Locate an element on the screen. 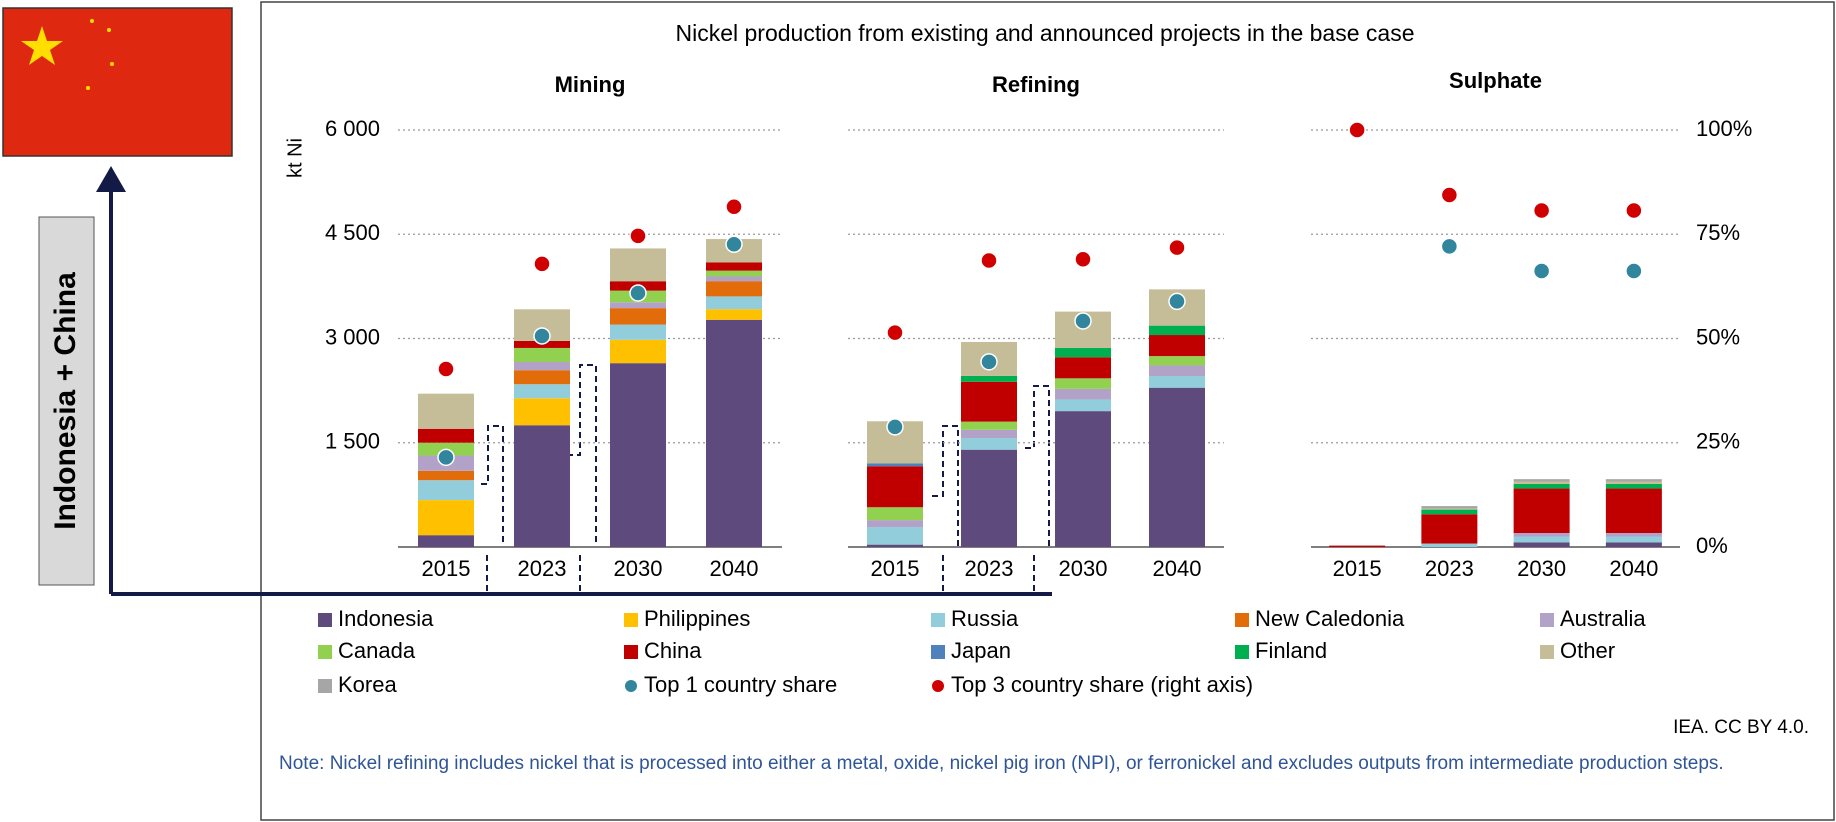  side-label-box is located at coordinates (66, 401).